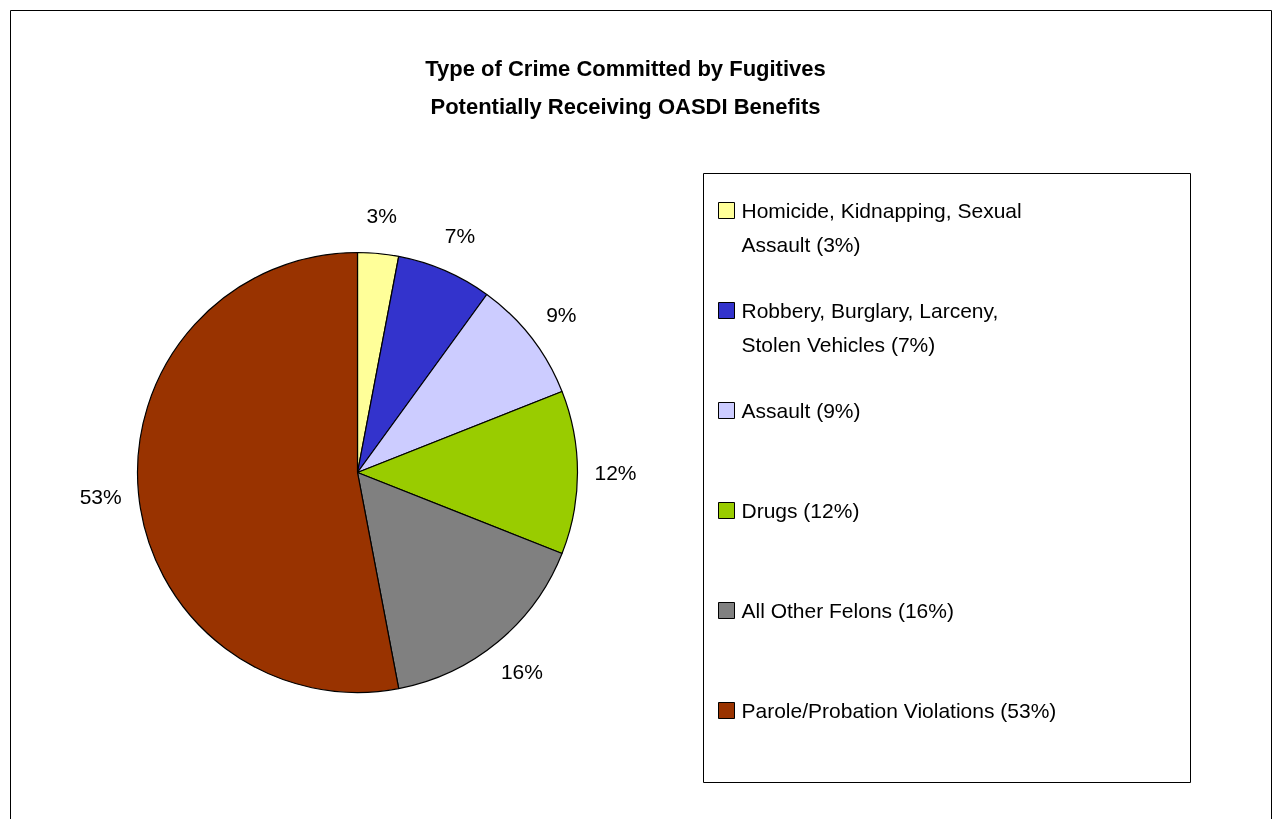 Image resolution: width=1281 pixels, height=819 pixels. I want to click on legend-label: Assault (9%), so click(801, 410).